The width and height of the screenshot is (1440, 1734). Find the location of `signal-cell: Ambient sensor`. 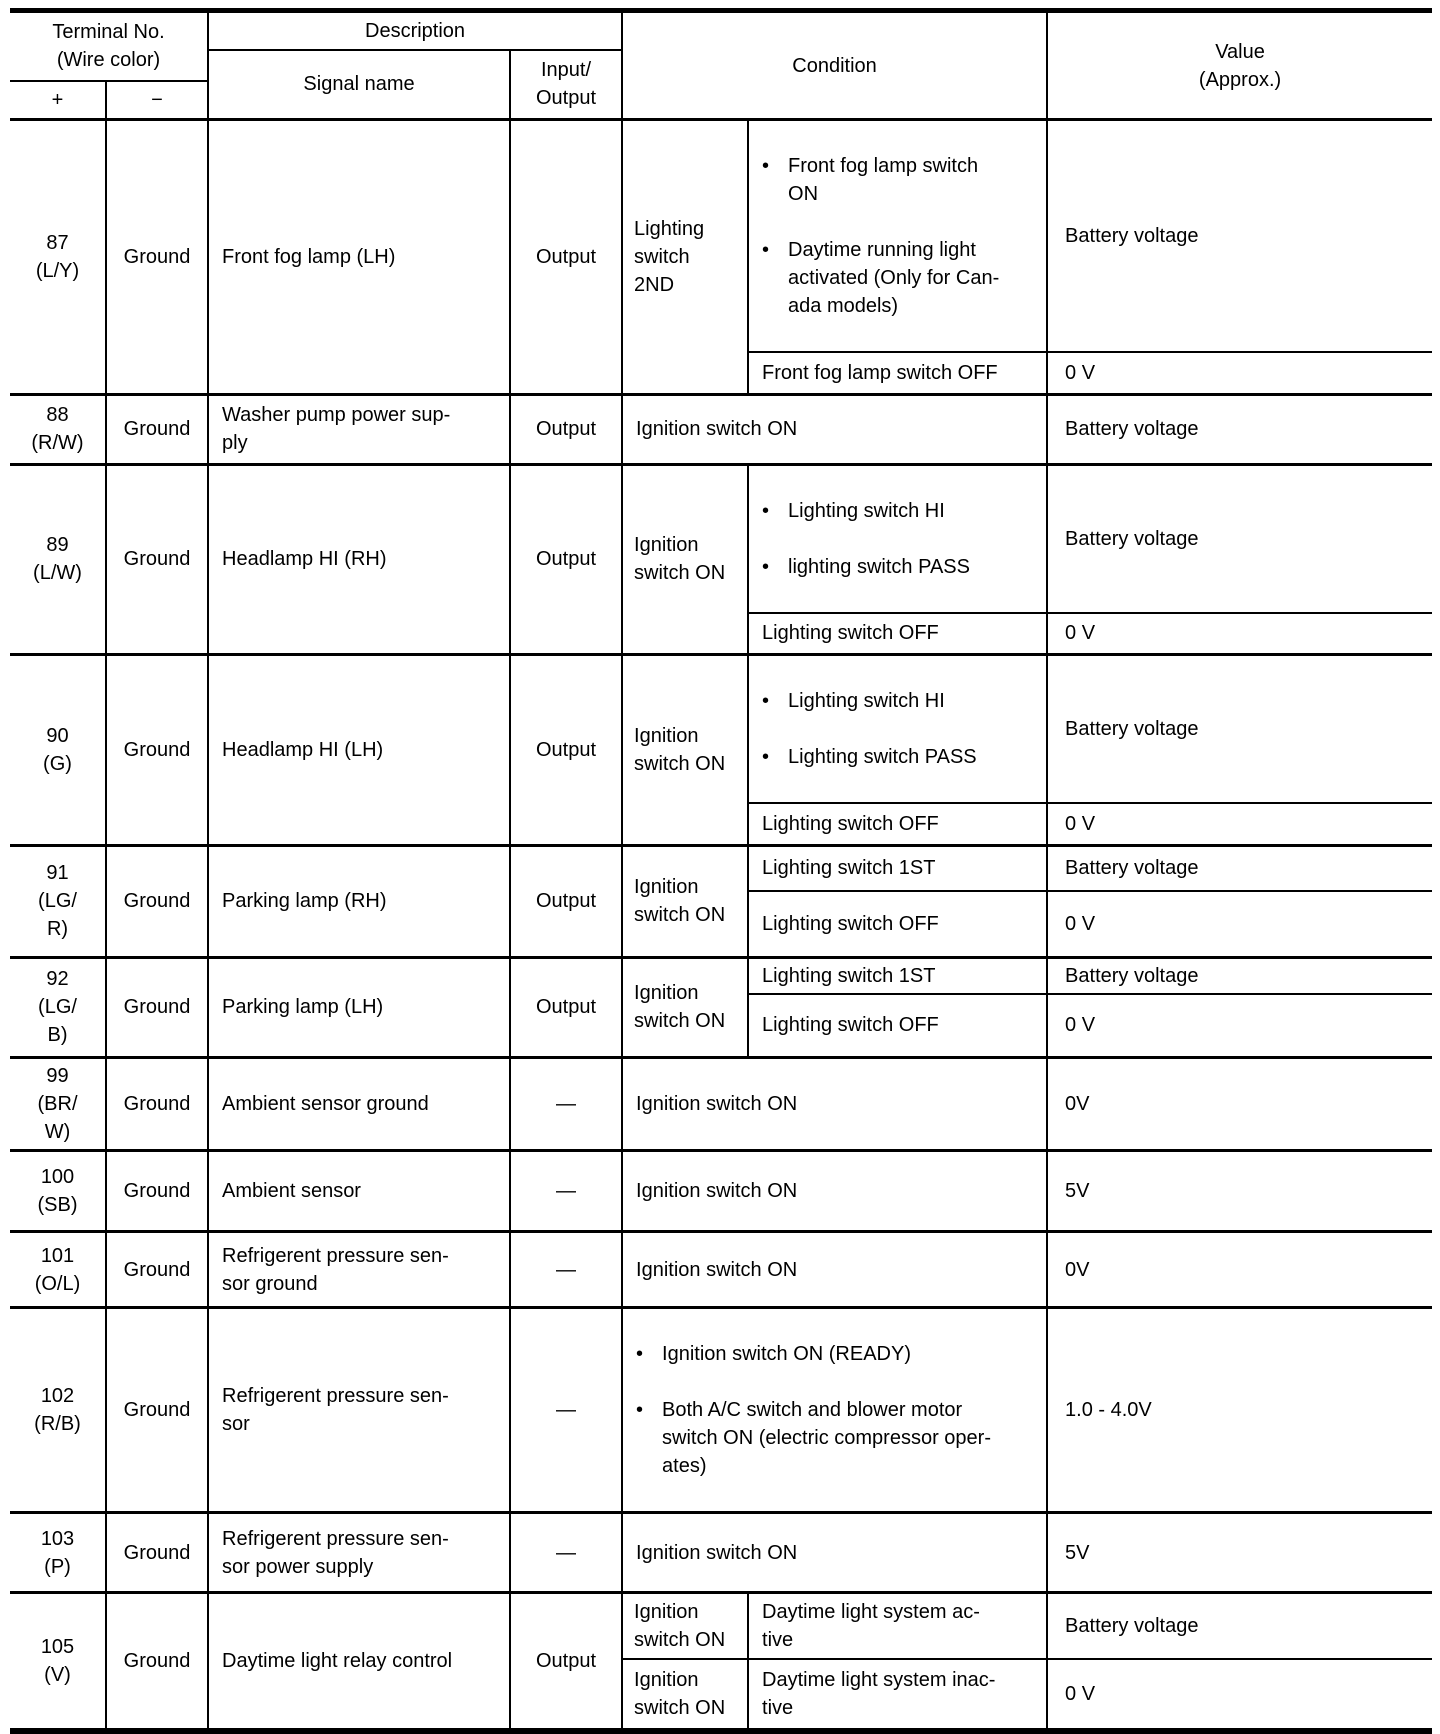

signal-cell: Ambient sensor is located at coordinates (359, 1191).